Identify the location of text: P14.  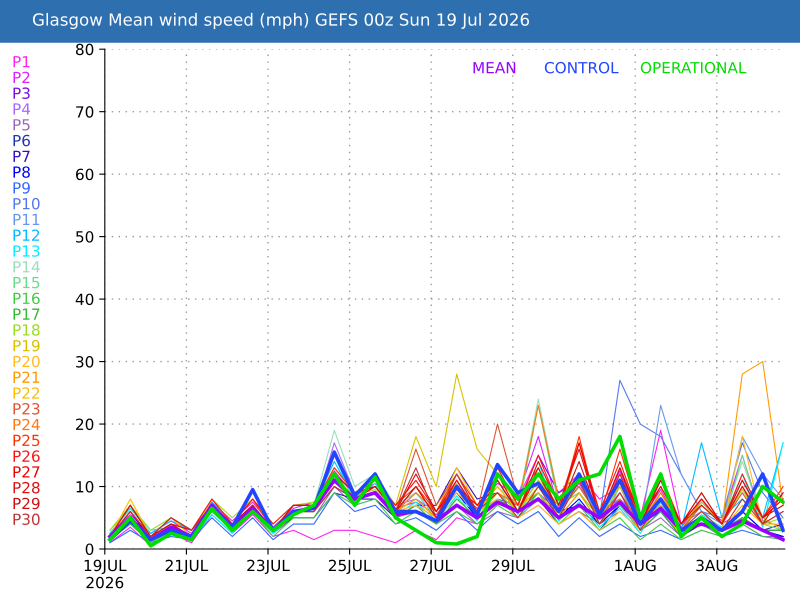
(27, 266).